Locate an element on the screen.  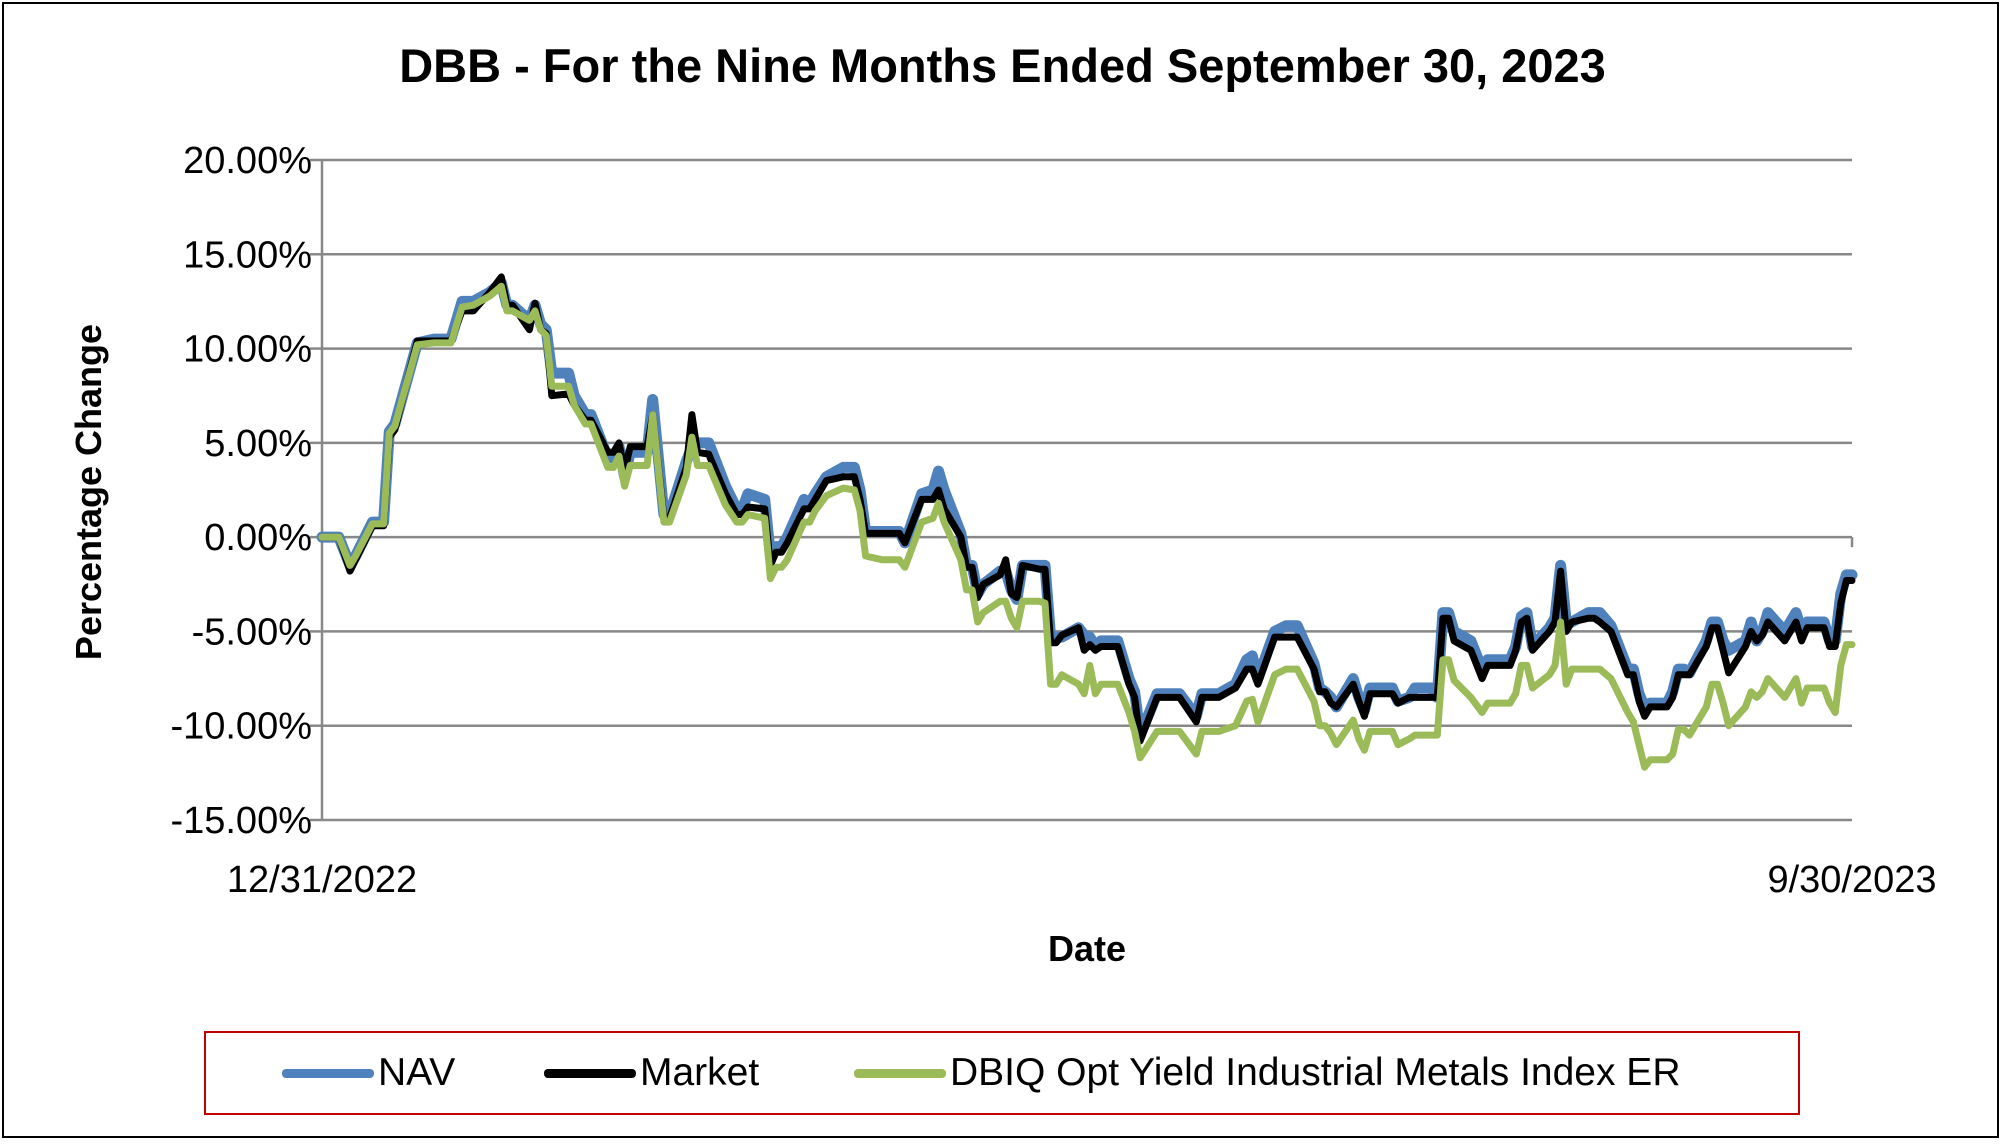
y-tick-label-1: 15.00% is located at coordinates (247, 255).